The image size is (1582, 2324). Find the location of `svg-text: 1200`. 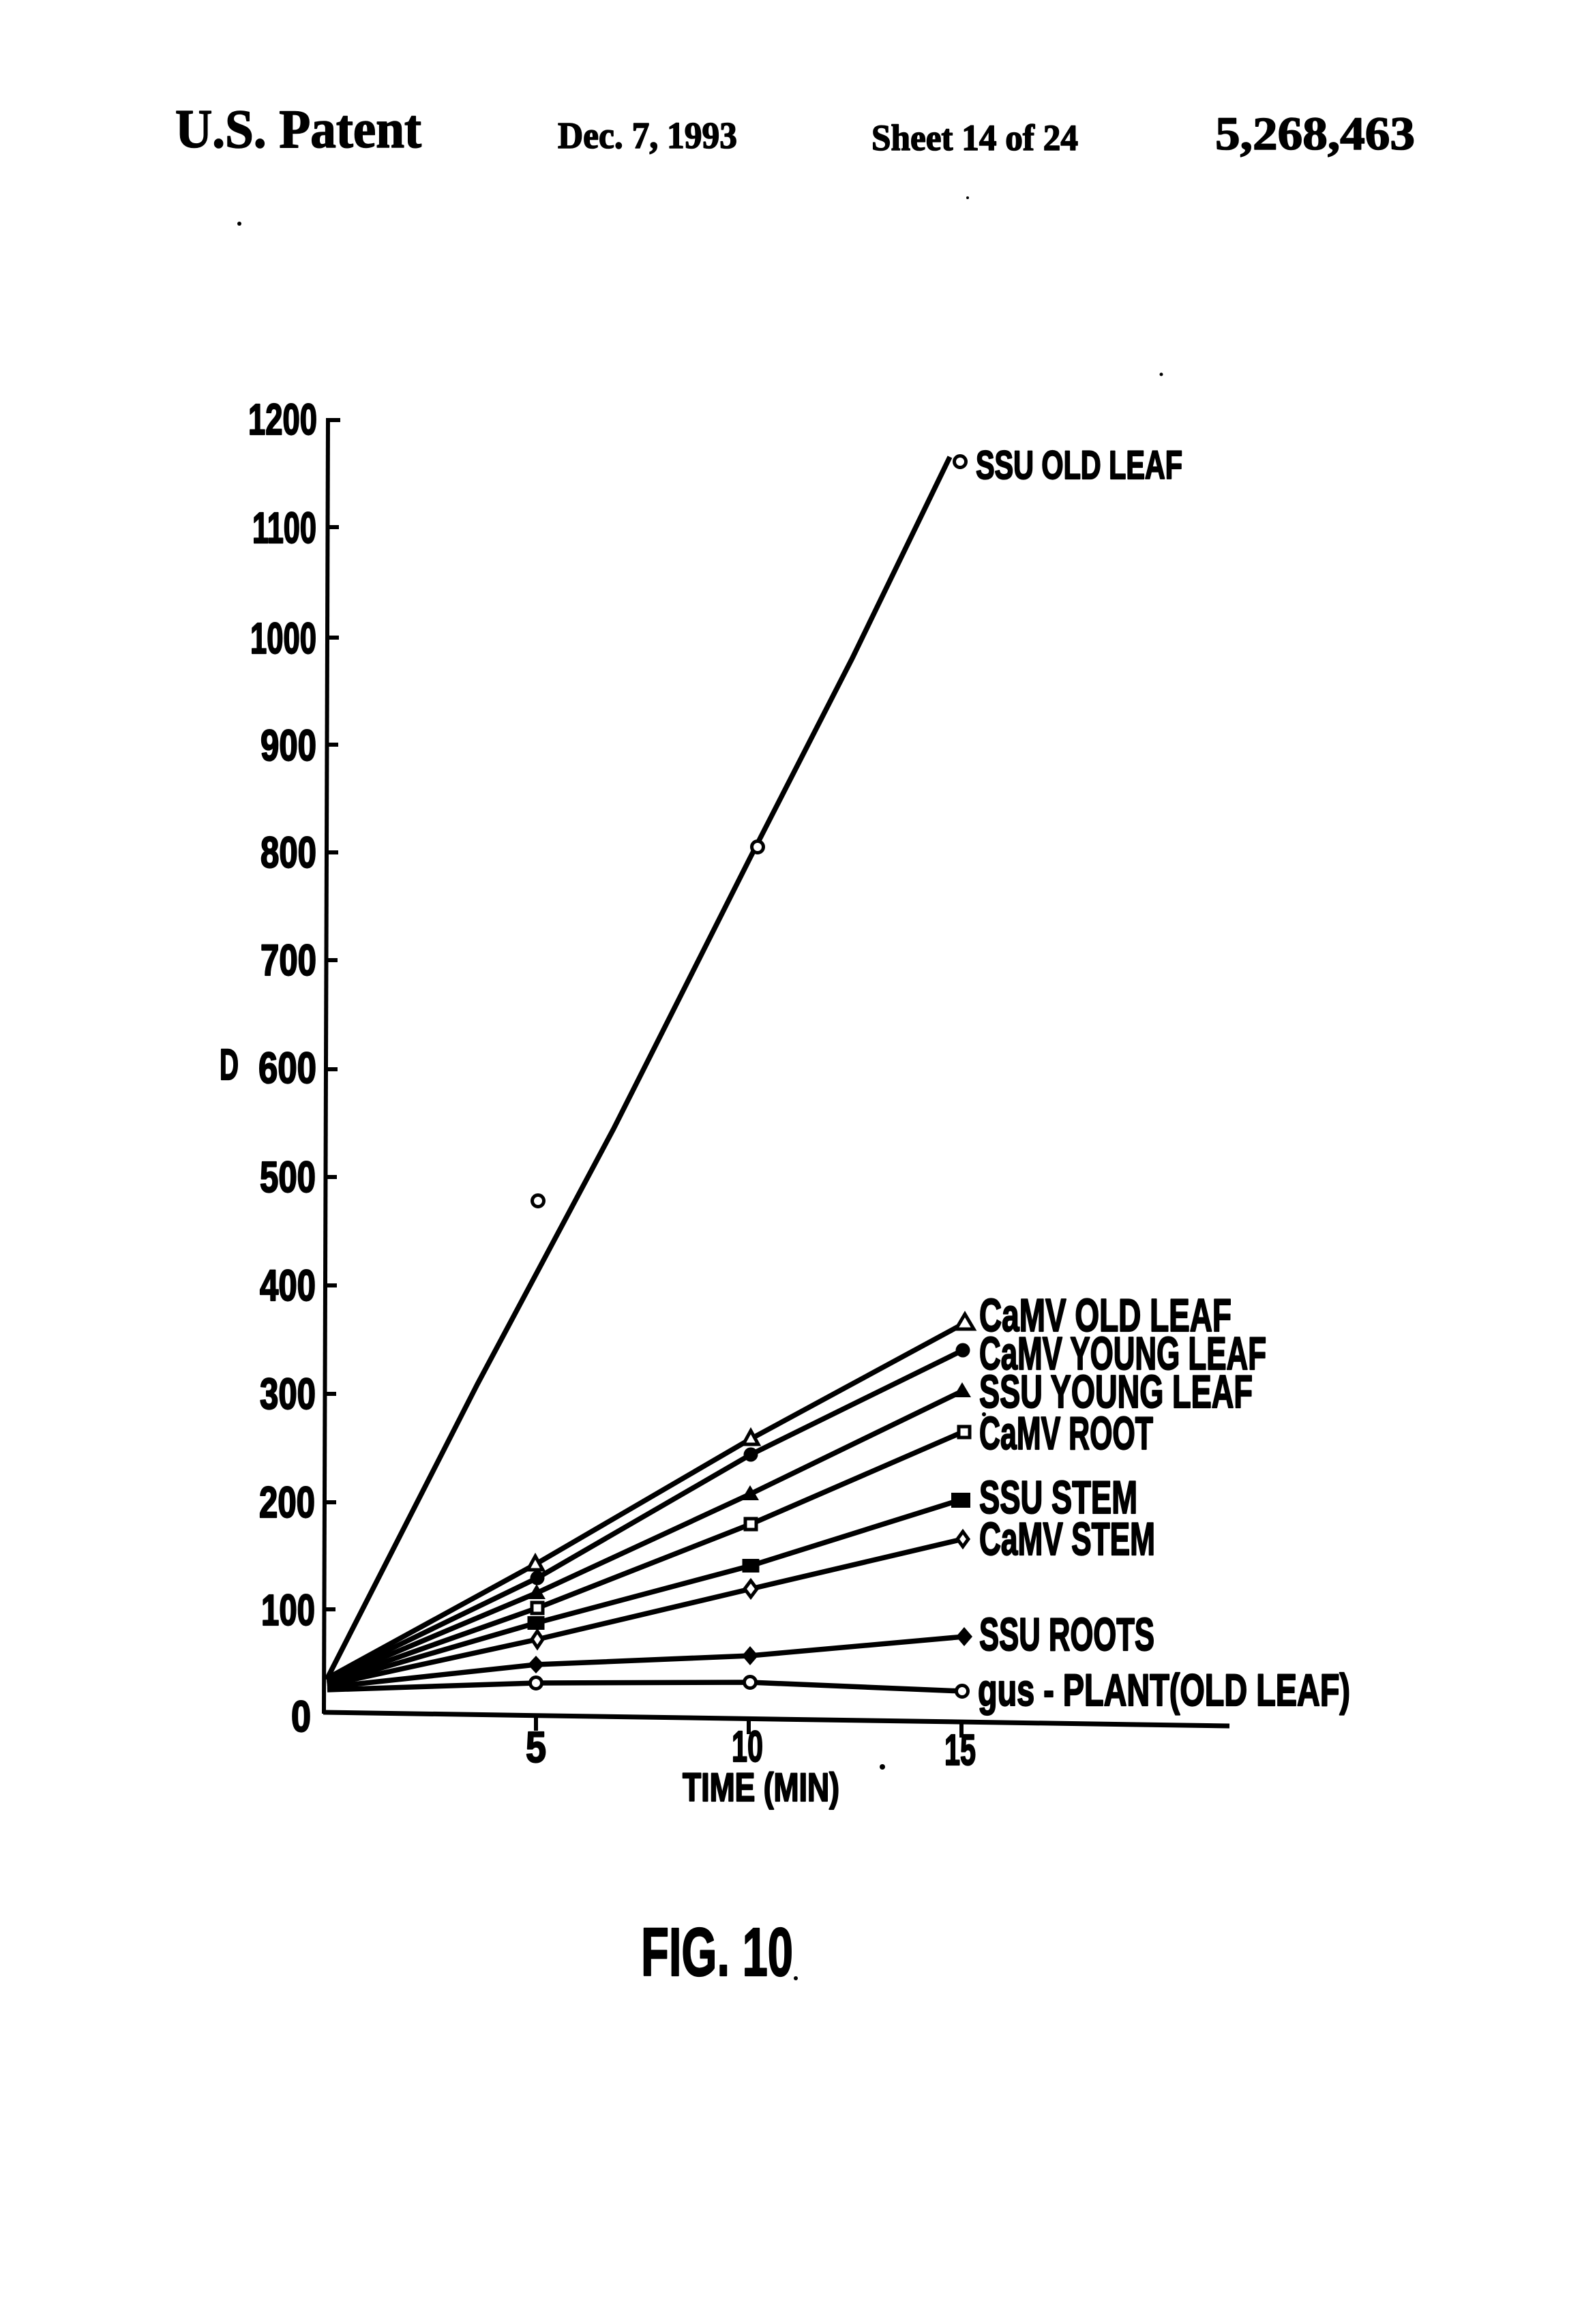

svg-text: 1200 is located at coordinates (282, 419).